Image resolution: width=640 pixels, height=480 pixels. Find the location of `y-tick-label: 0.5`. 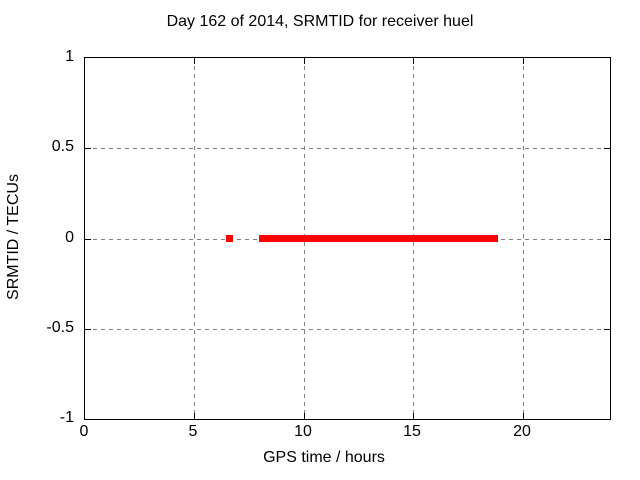

y-tick-label: 0.5 is located at coordinates (62, 146).